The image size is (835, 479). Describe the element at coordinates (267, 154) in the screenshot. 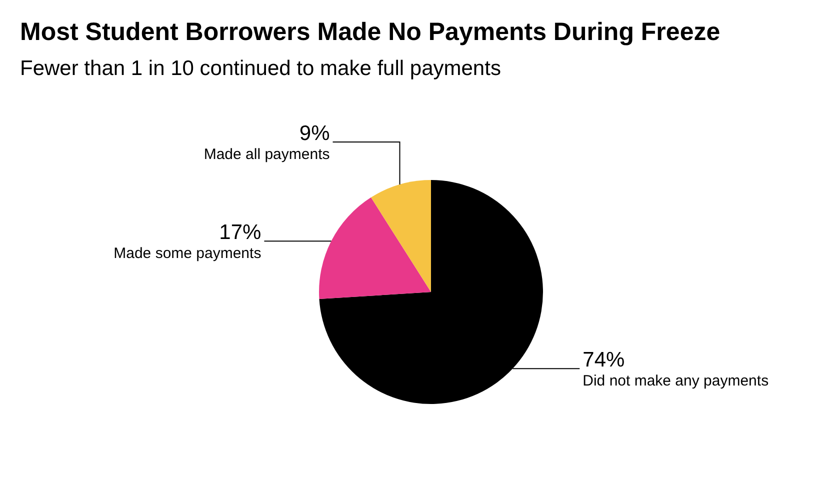

I see `slice-label: Made all payments` at that location.